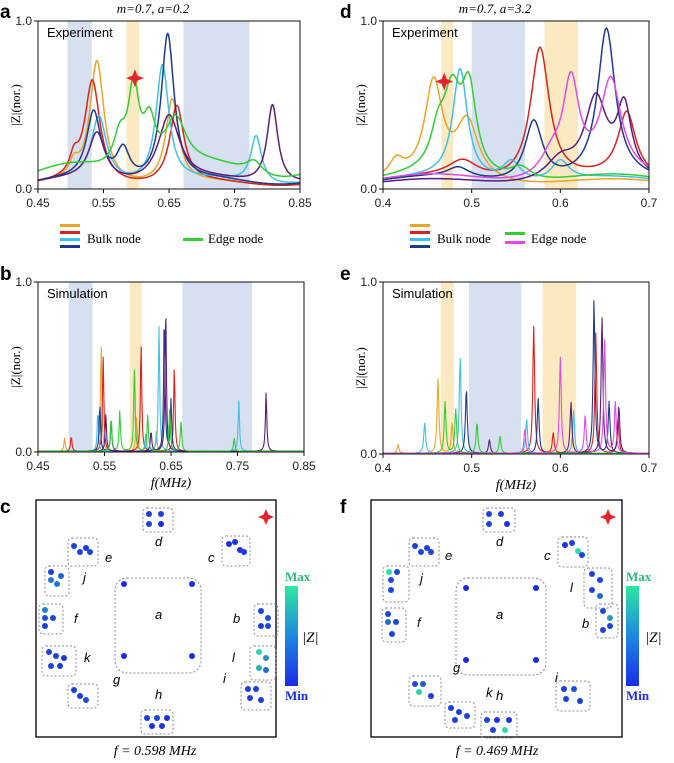  What do you see at coordinates (498, 236) in the screenshot?
I see `legend-right: Bulk node Edge node` at bounding box center [498, 236].